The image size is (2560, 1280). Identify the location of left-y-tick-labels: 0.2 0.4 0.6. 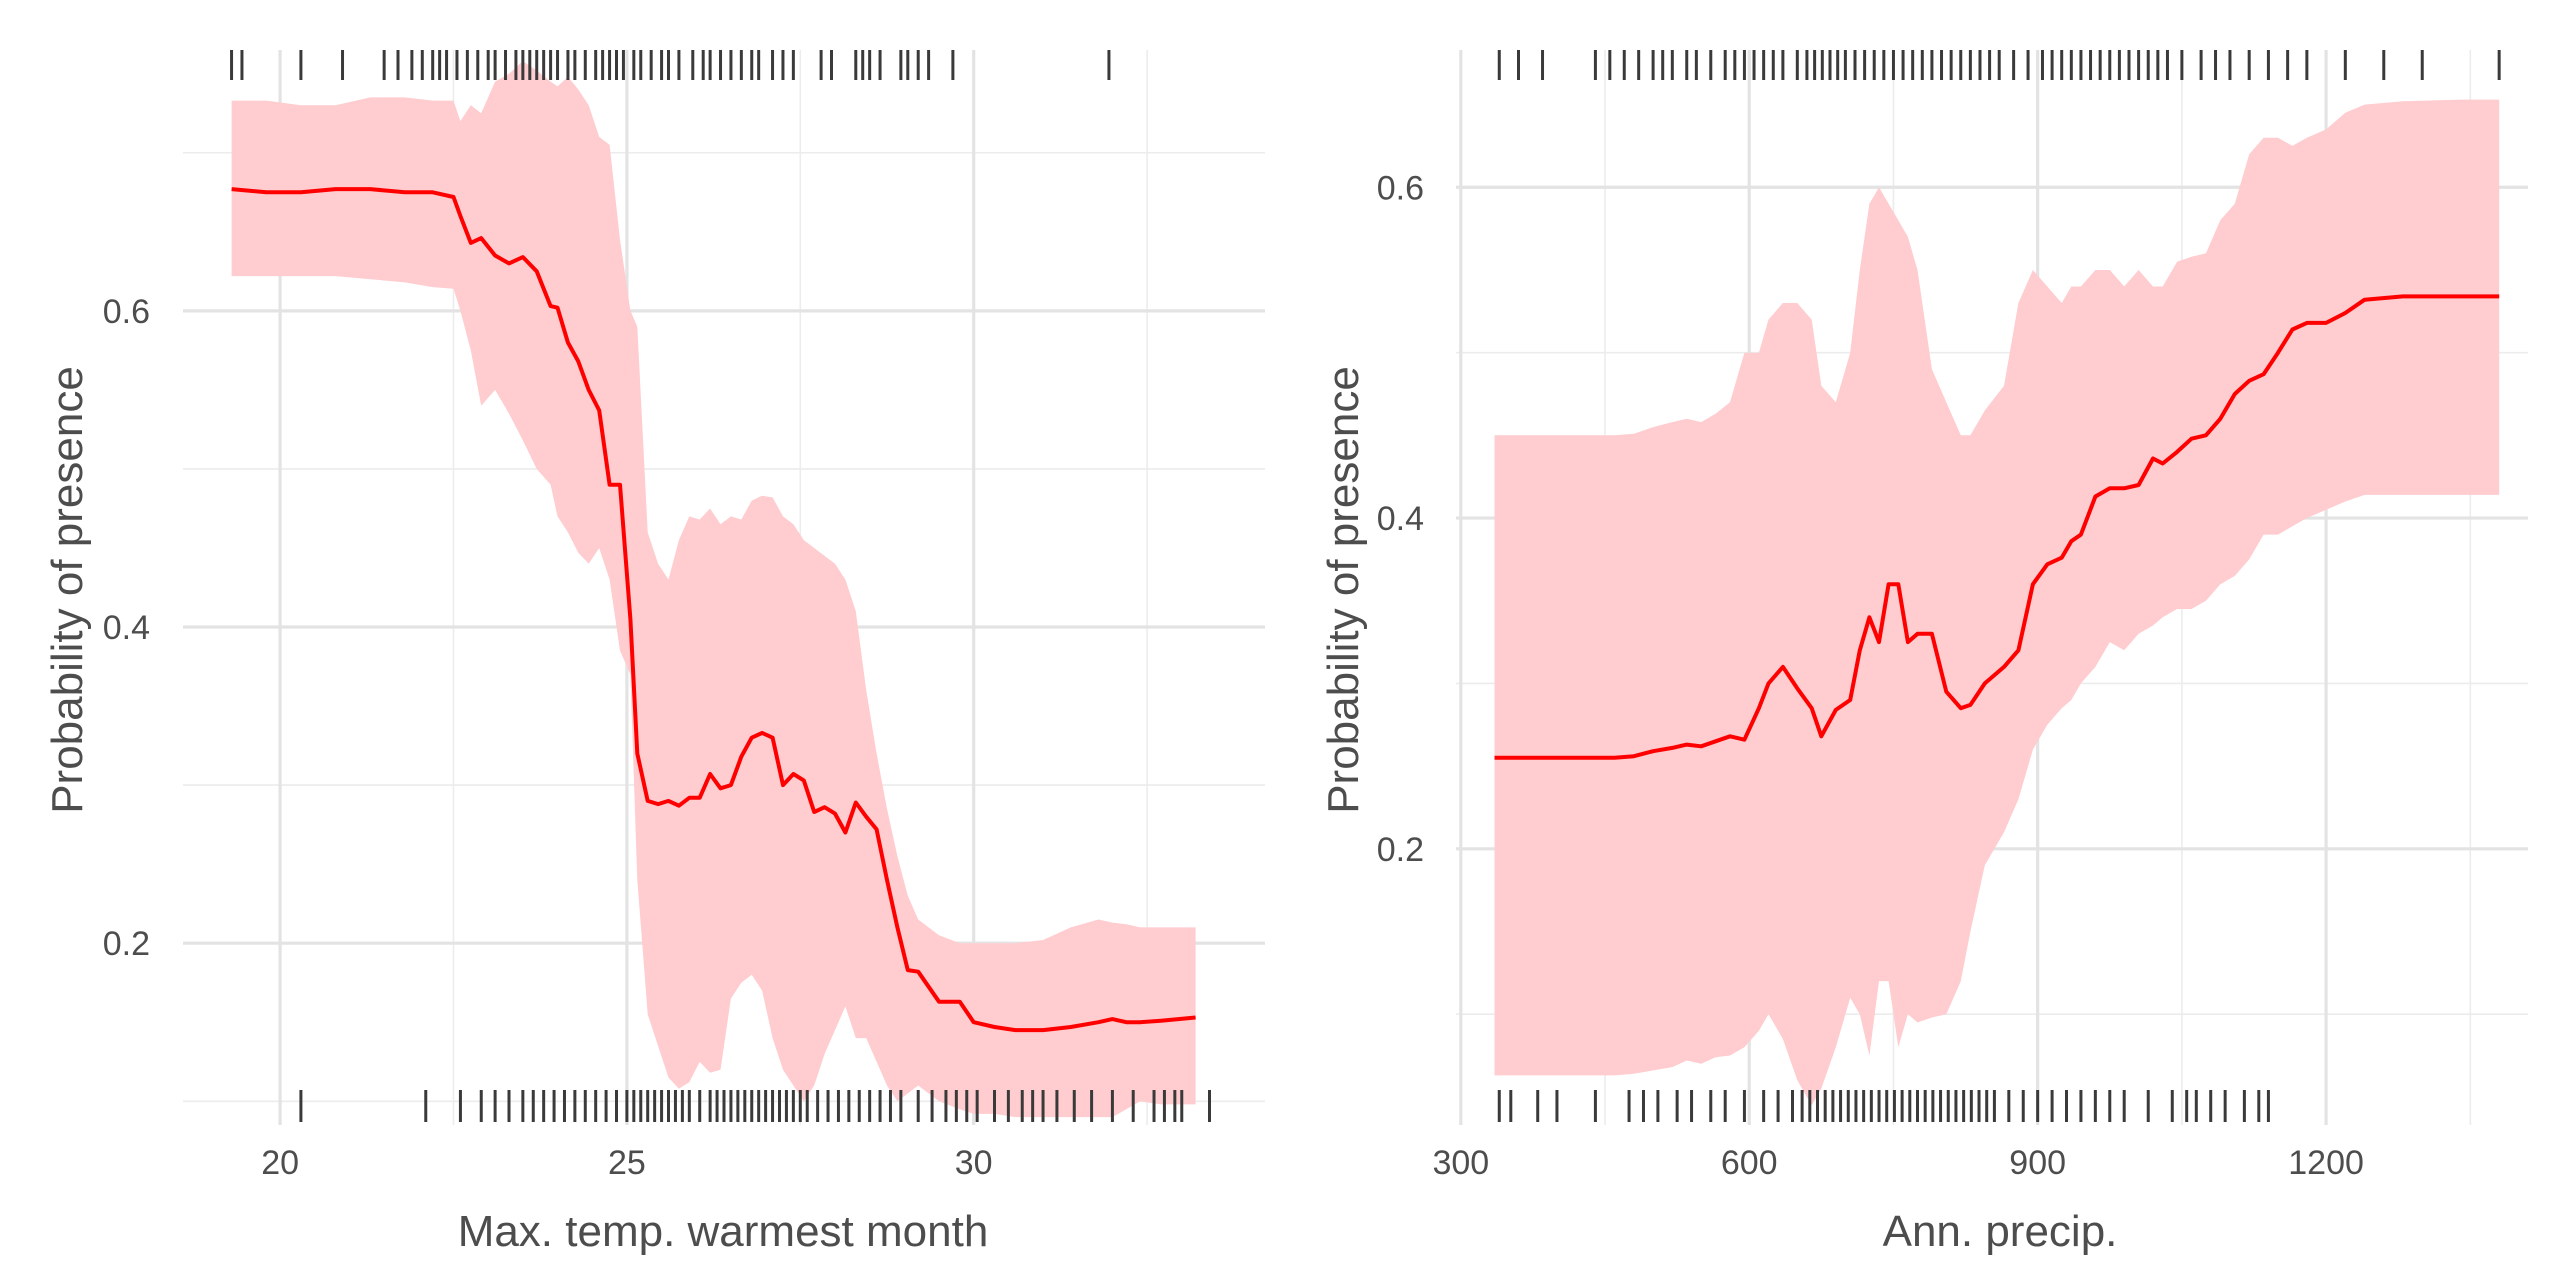
(126, 628).